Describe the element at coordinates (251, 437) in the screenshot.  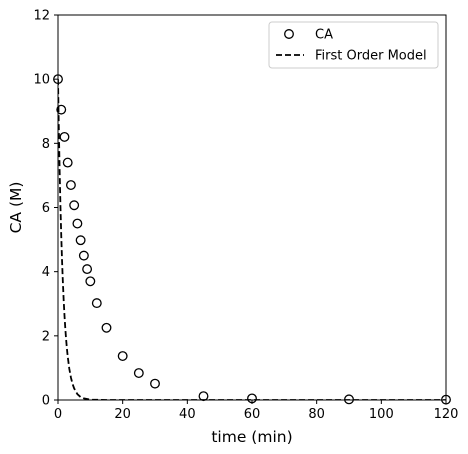
I see `x-axis-label: time (min)` at that location.